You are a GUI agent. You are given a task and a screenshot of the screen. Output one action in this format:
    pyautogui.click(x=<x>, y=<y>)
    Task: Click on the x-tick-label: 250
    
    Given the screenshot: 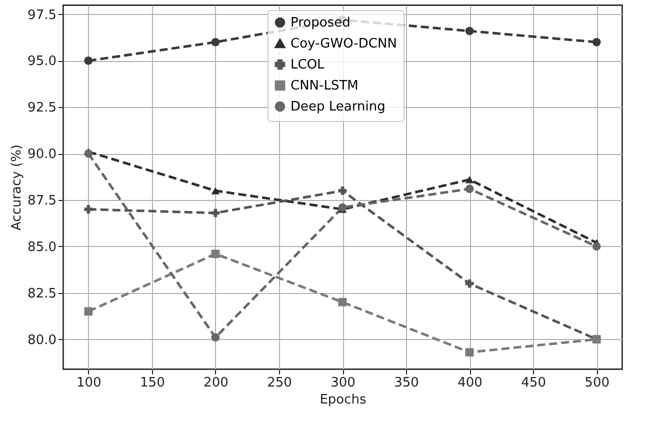 What is the action you would take?
    pyautogui.click(x=279, y=383)
    